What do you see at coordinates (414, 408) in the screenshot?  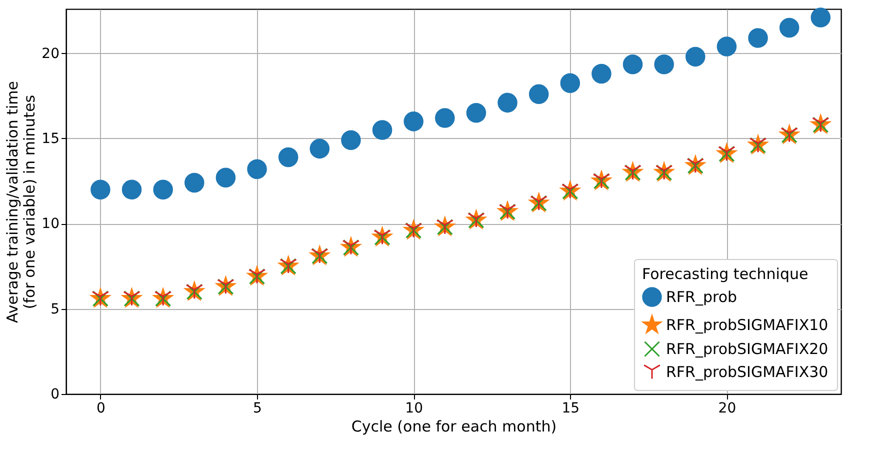 I see `x-tick-label: 10` at bounding box center [414, 408].